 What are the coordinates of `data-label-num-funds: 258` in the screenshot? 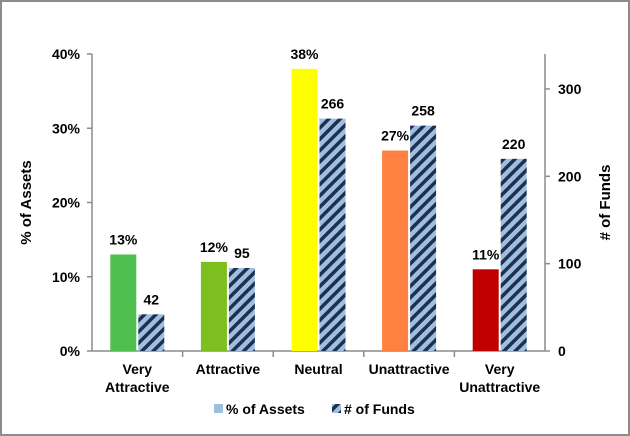 It's located at (423, 111).